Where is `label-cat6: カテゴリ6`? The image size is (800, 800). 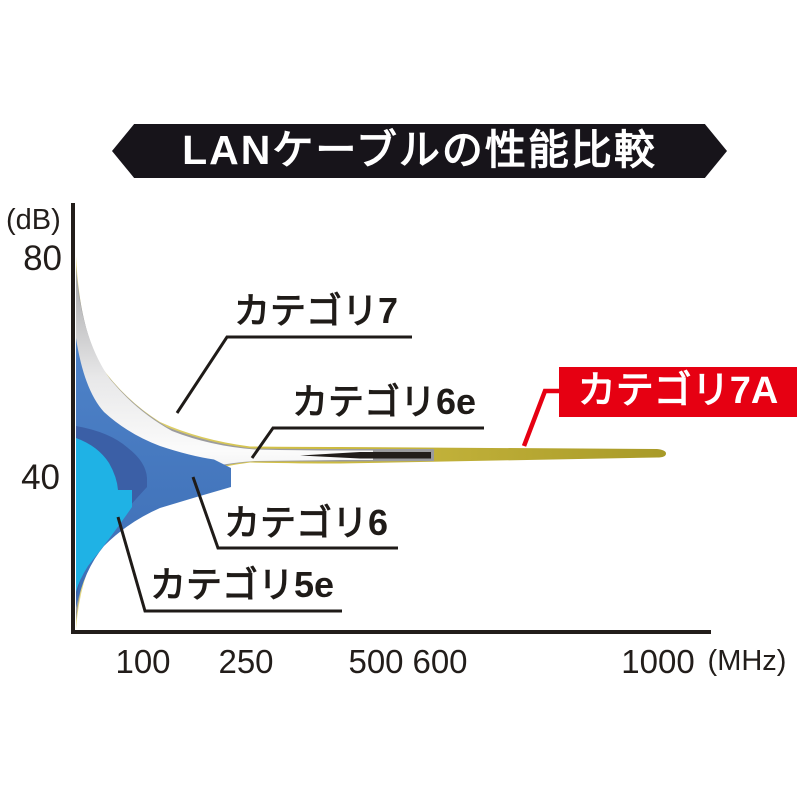
label-cat6: カテゴリ6 is located at coordinates (306, 522).